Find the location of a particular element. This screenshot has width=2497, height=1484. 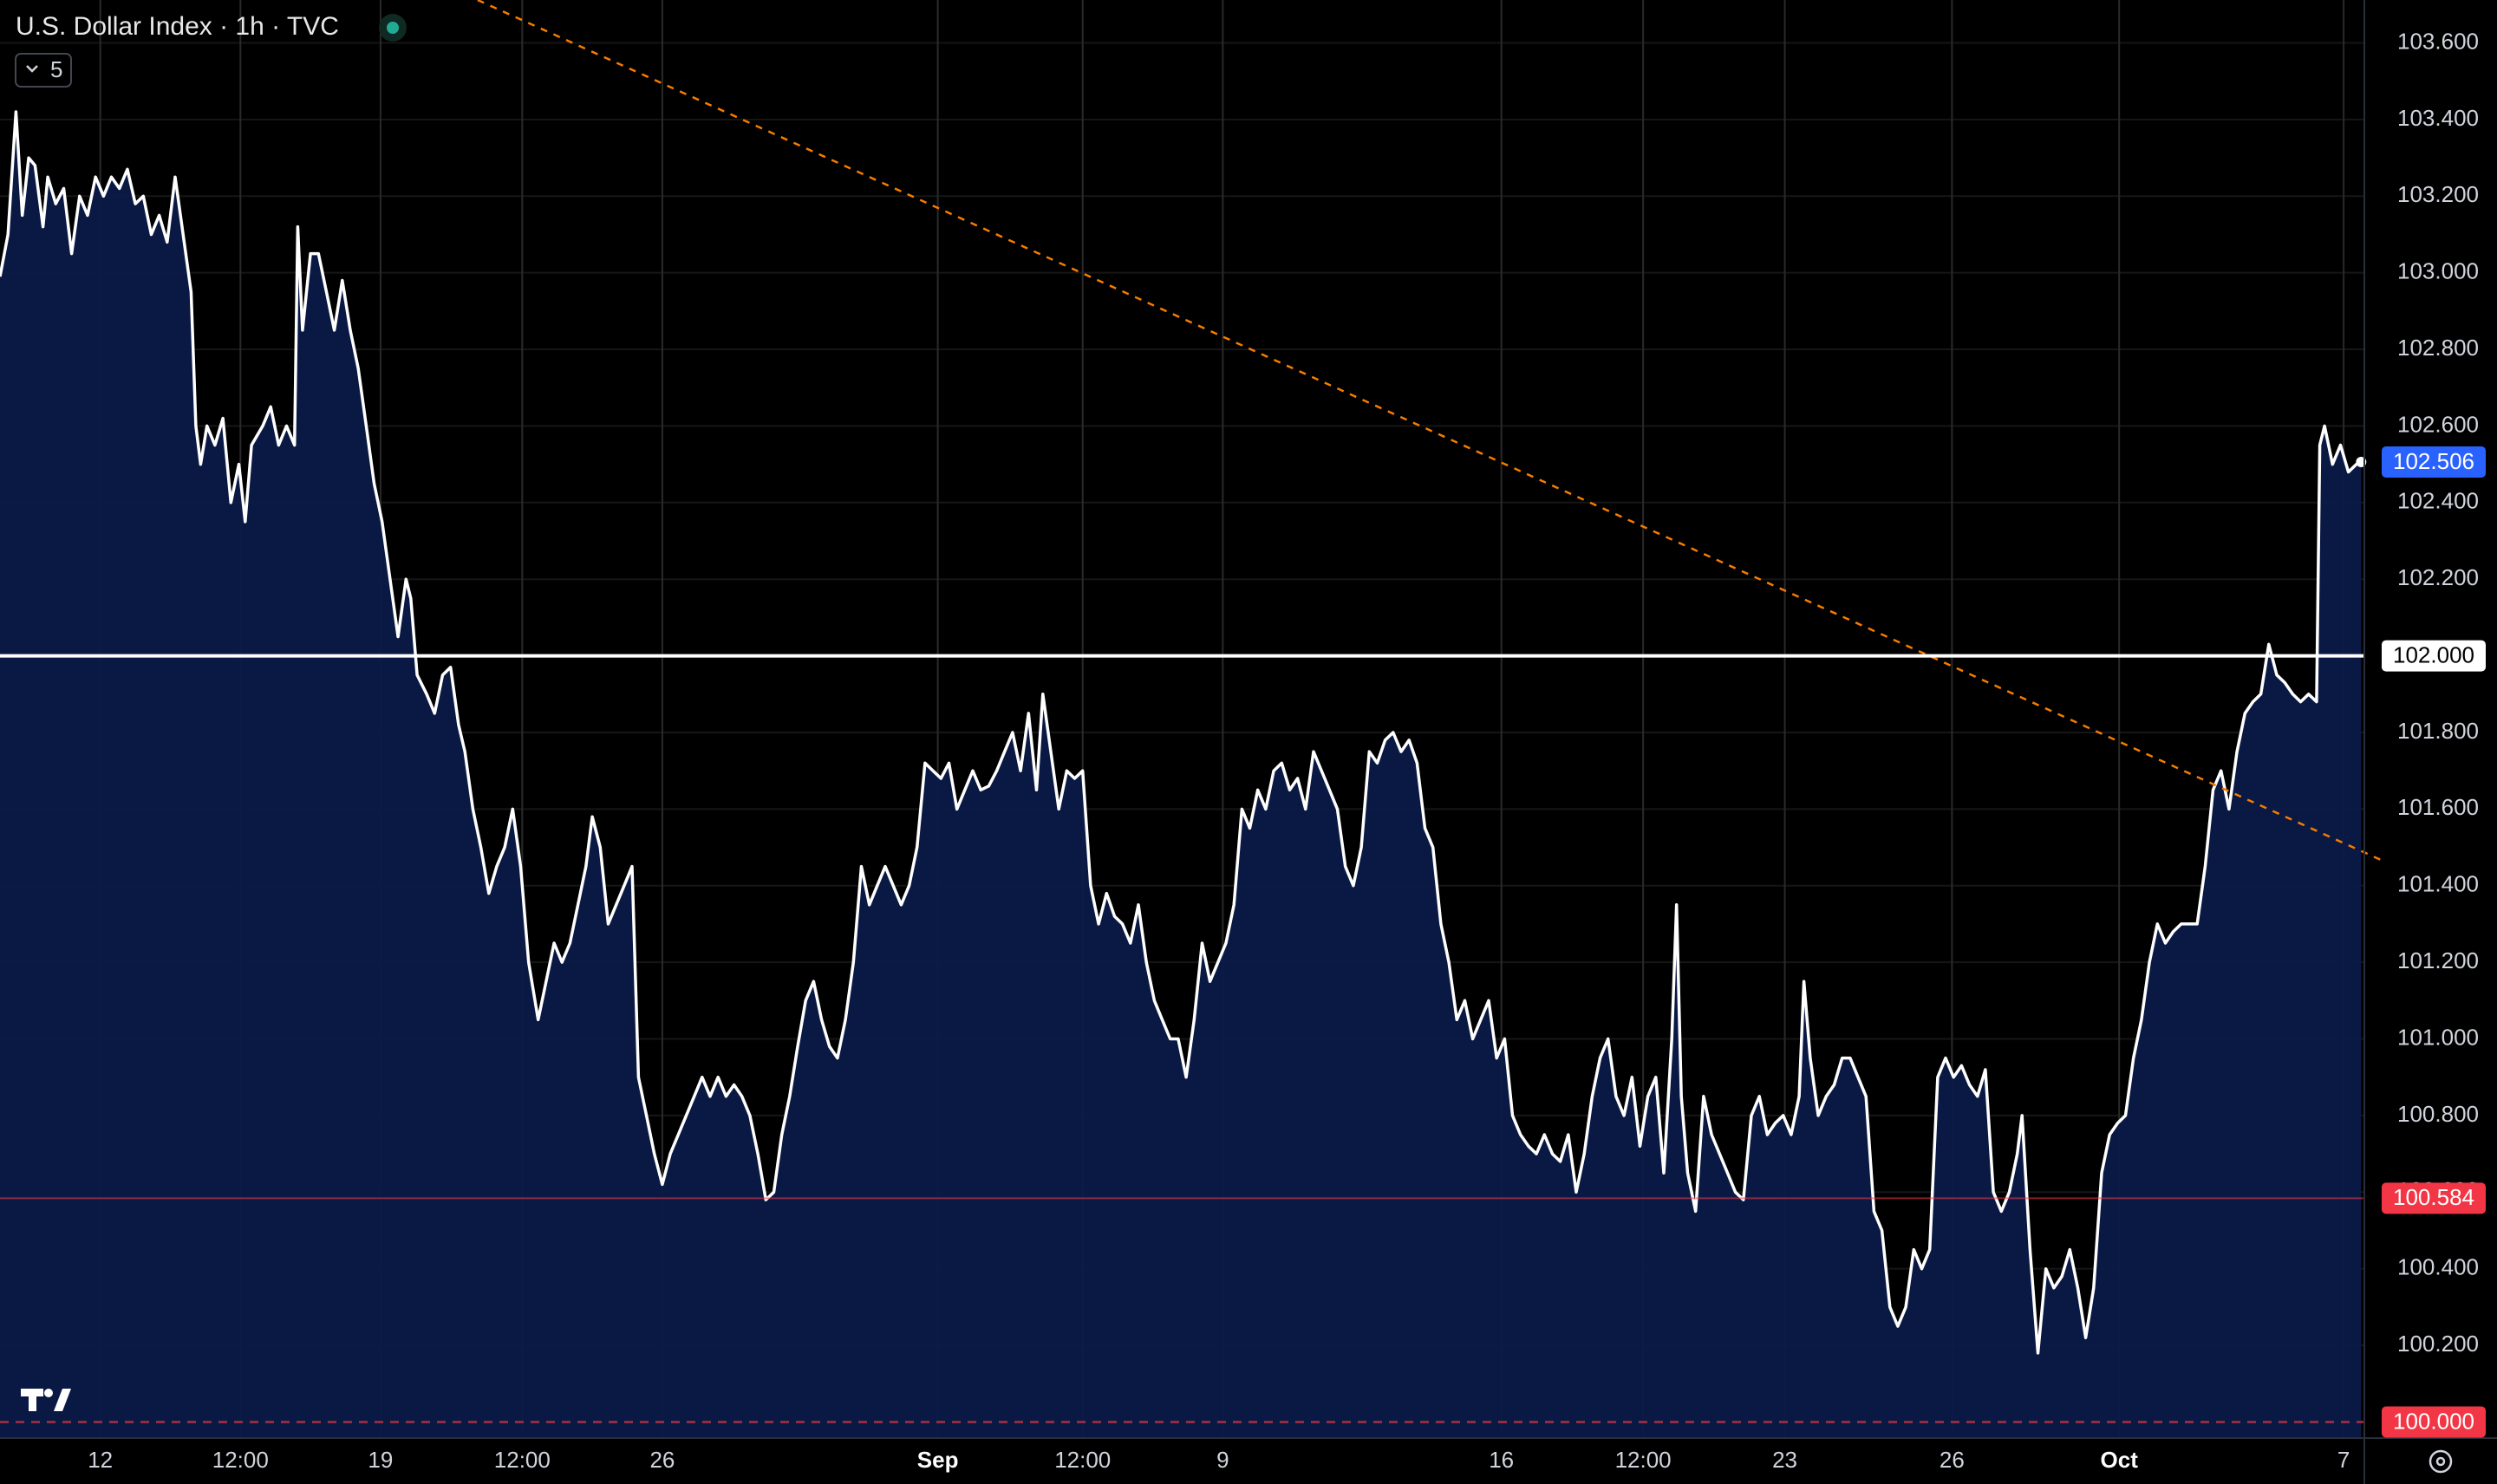

gear-hub is located at coordinates (2440, 1461).